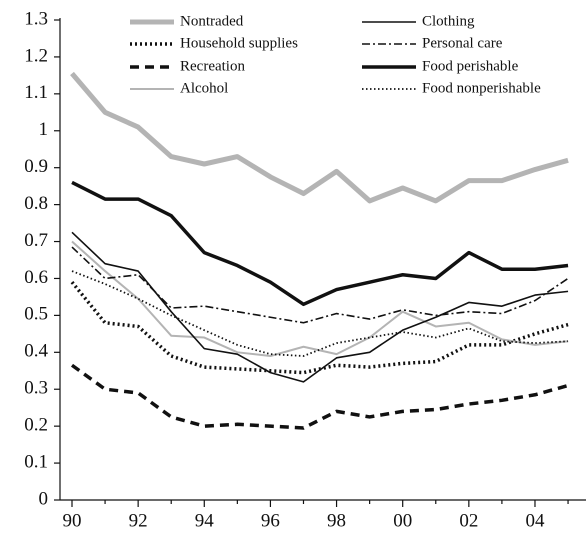 Image resolution: width=588 pixels, height=543 pixels. I want to click on legend-label: Personal care, so click(462, 43).